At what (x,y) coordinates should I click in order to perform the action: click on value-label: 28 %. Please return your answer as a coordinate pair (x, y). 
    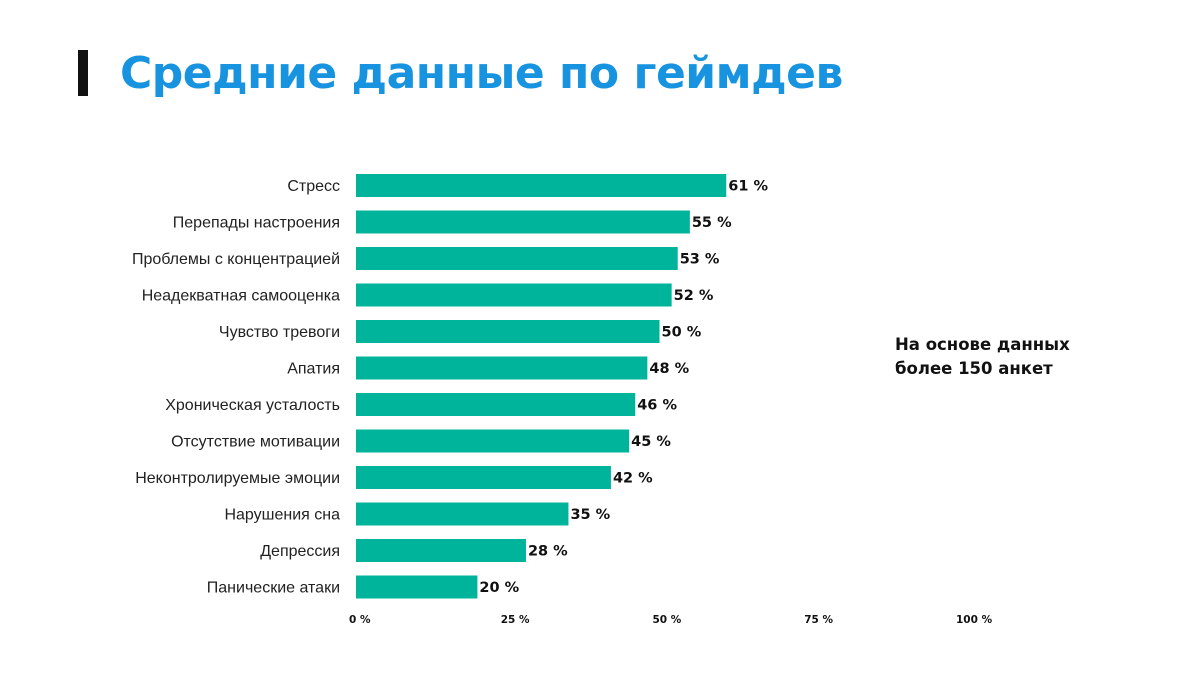
    Looking at the image, I should click on (548, 552).